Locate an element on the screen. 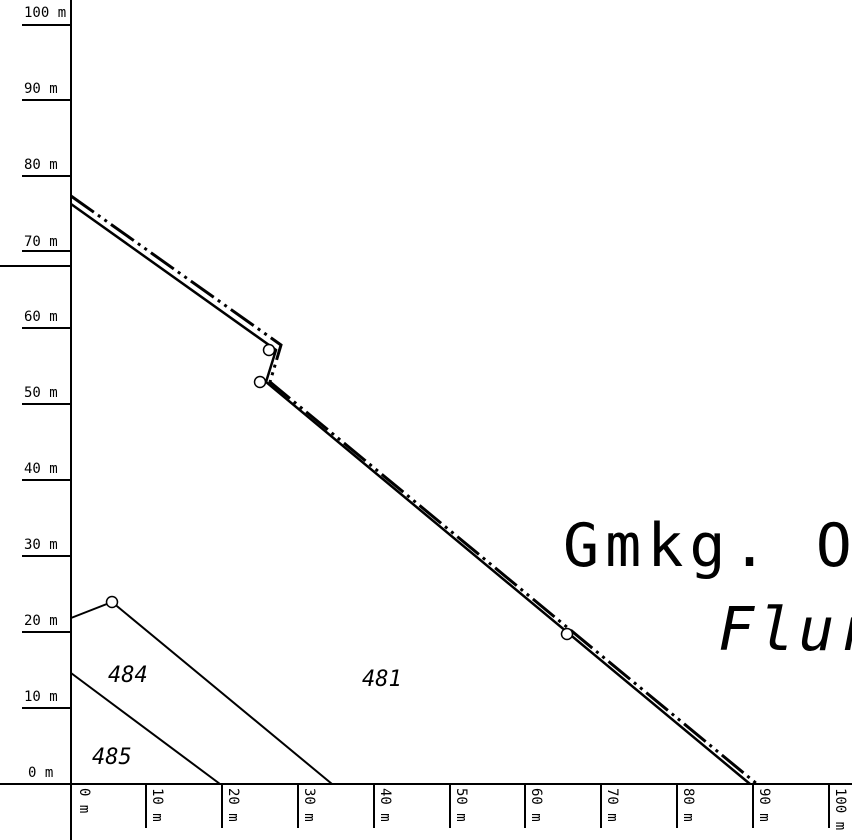  x-tick: 30 m is located at coordinates (307, 806).